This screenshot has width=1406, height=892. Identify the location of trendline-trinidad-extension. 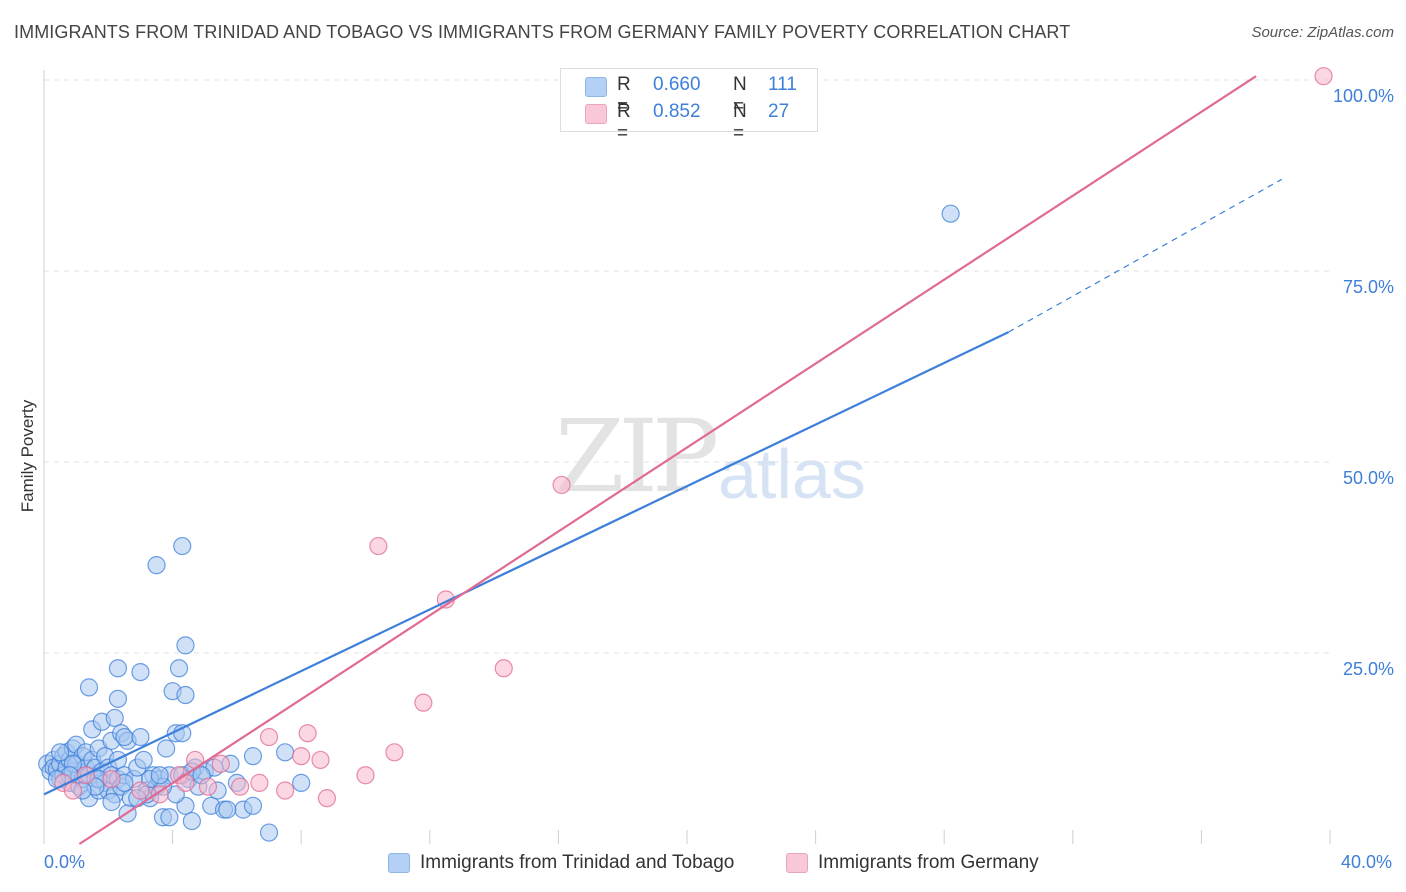
(1145, 255).